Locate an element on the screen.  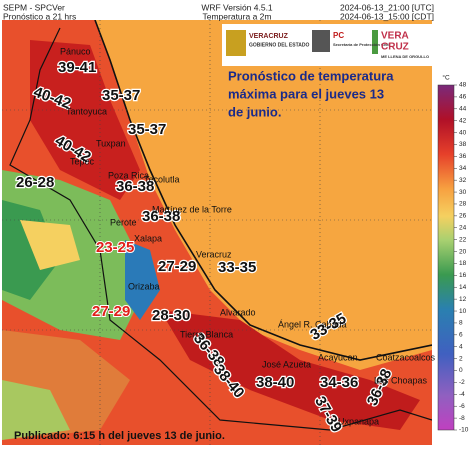
colorbar-label: 10 is located at coordinates (463, 311).